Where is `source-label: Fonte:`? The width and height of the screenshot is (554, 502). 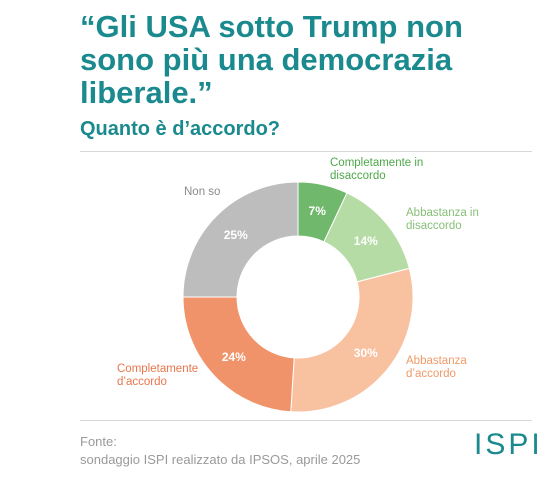 source-label: Fonte: is located at coordinates (98, 441).